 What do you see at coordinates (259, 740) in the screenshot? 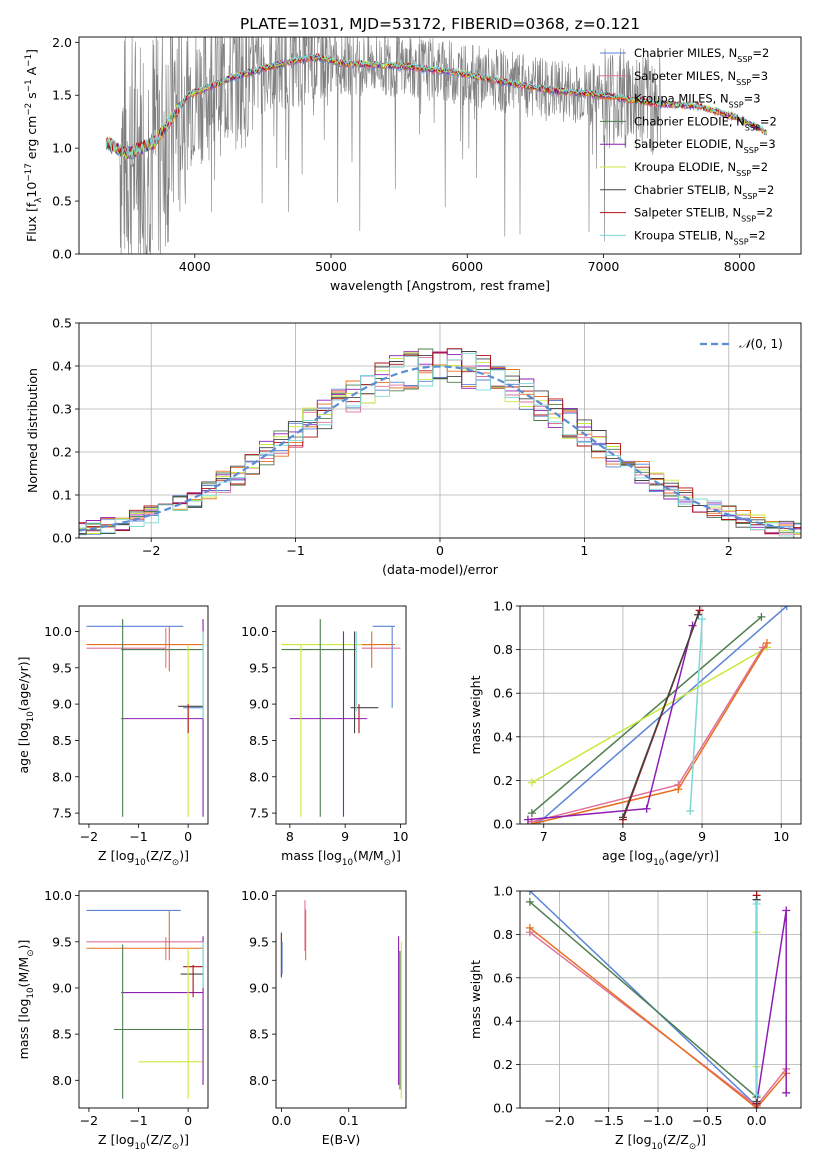
I see `age_vs_mass-y-tick-label: 8.5` at bounding box center [259, 740].